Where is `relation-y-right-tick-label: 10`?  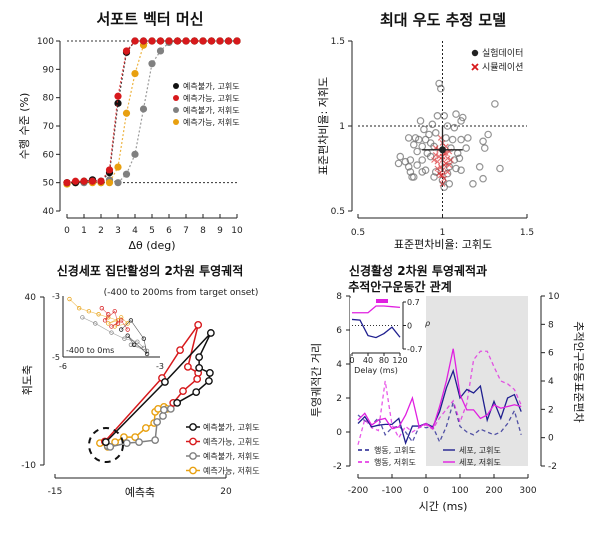
relation-y-right-tick-label: 10 is located at coordinates (554, 297).